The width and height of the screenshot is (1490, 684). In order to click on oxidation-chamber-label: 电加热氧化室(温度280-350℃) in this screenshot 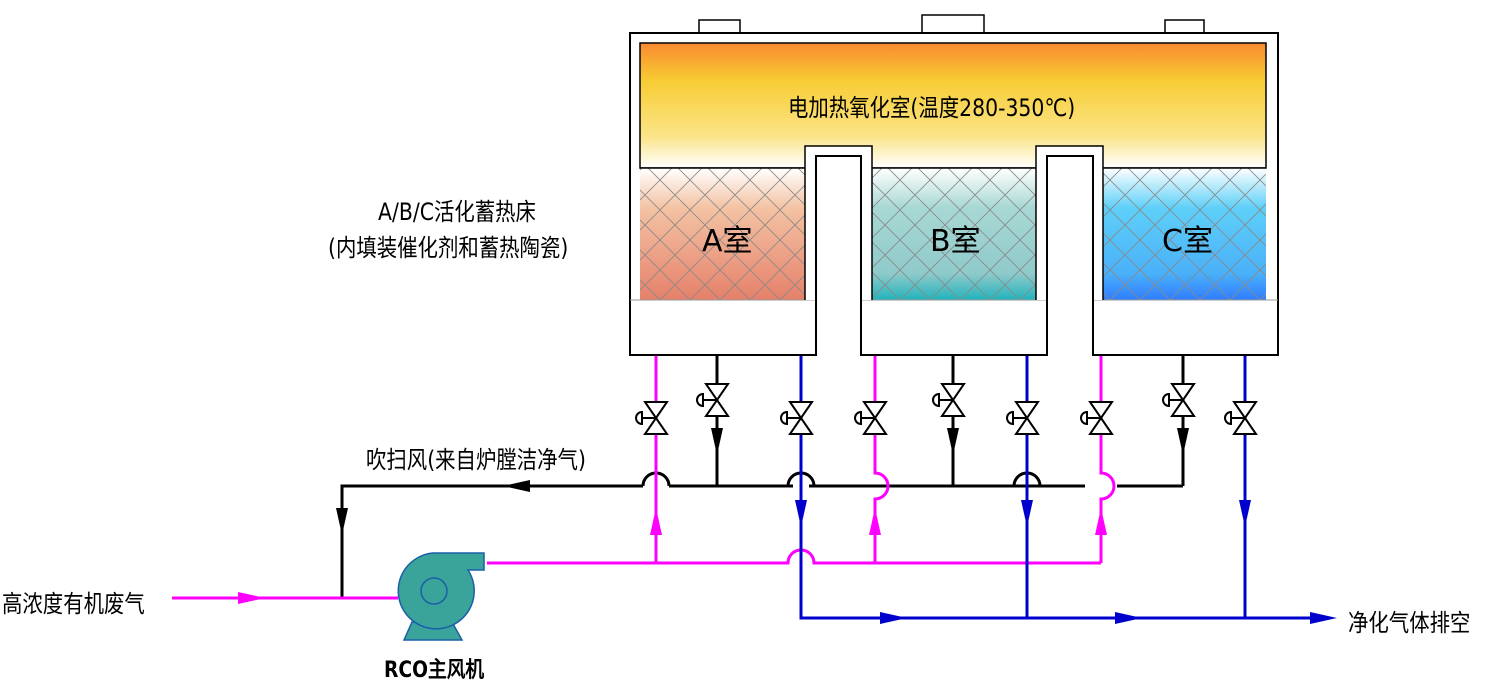, I will do `click(932, 108)`.